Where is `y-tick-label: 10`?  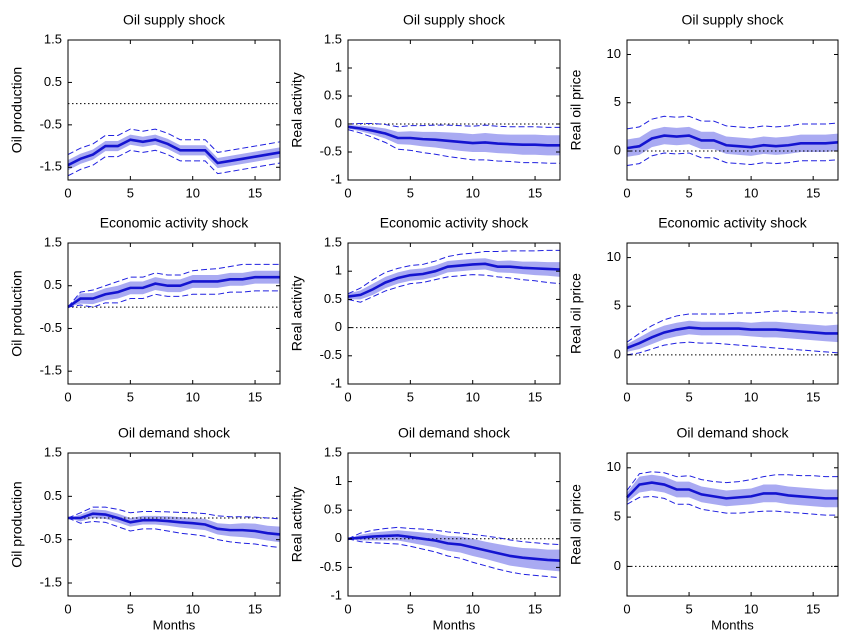 y-tick-label: 10 is located at coordinates (614, 53).